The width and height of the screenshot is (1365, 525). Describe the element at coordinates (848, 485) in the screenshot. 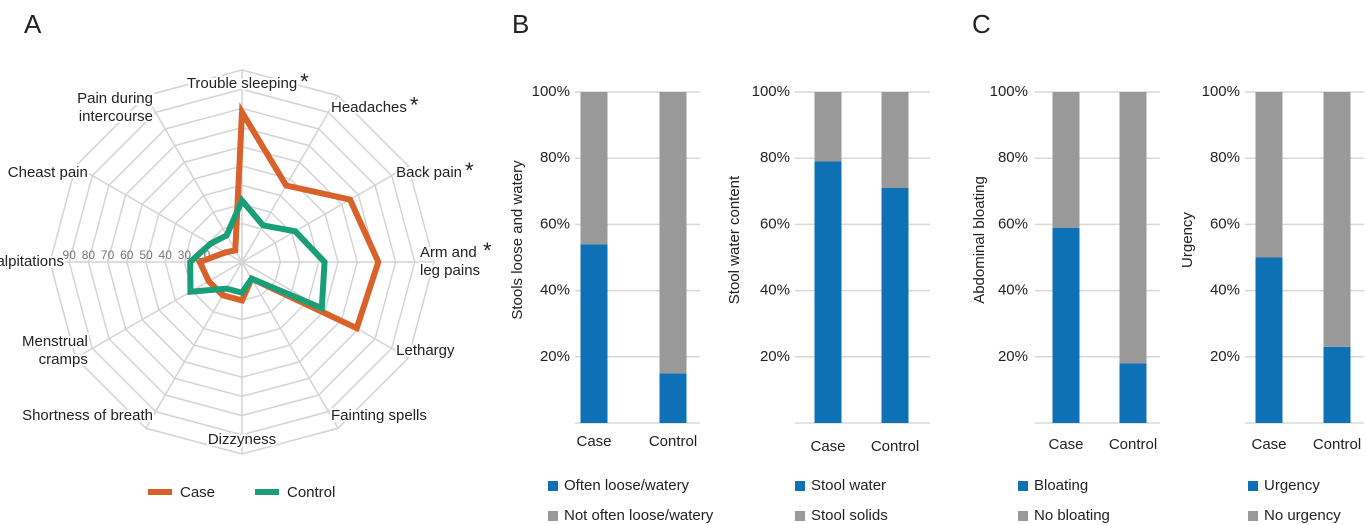

I see `legend-label: Stool water` at that location.